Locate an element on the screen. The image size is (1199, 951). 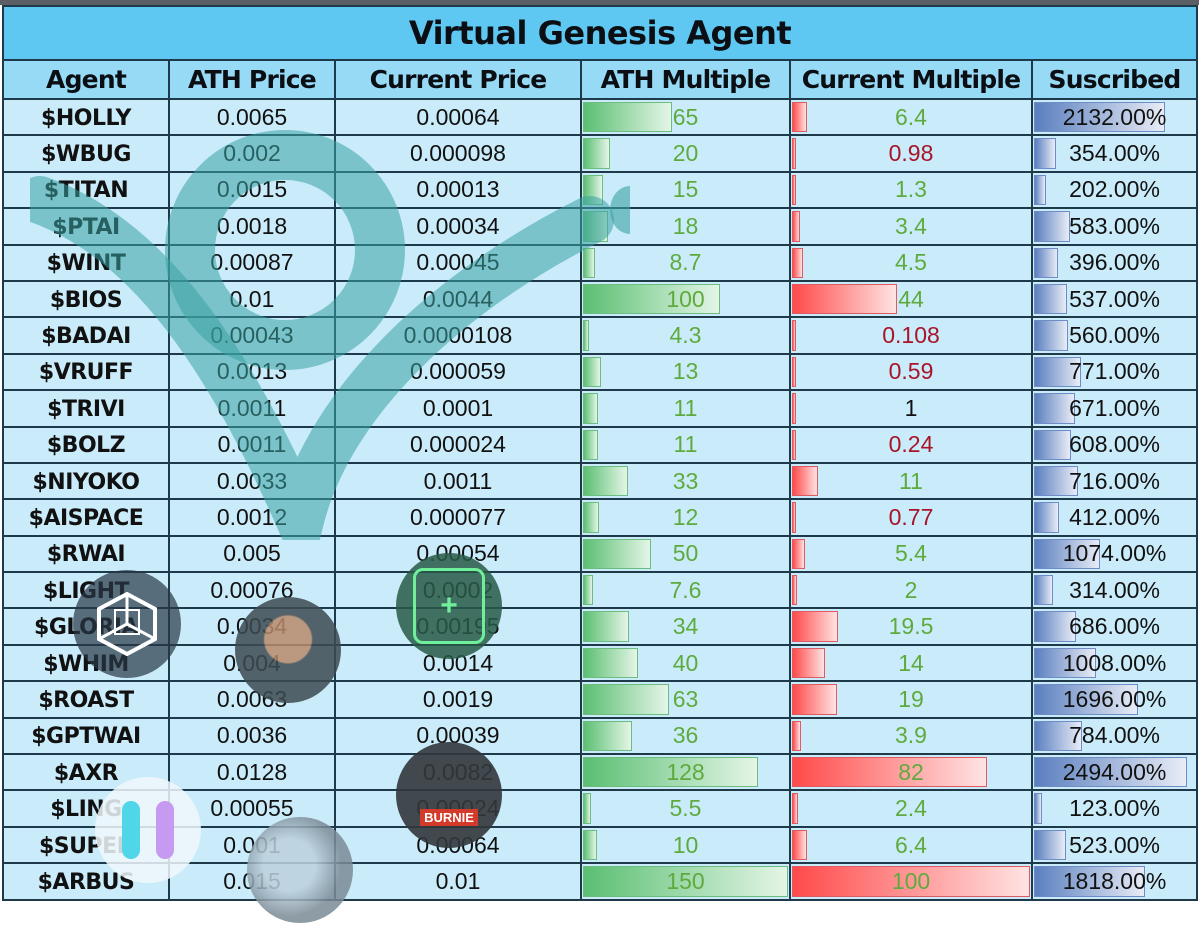
current-multiple-cell-value: 4.5 is located at coordinates (911, 262).